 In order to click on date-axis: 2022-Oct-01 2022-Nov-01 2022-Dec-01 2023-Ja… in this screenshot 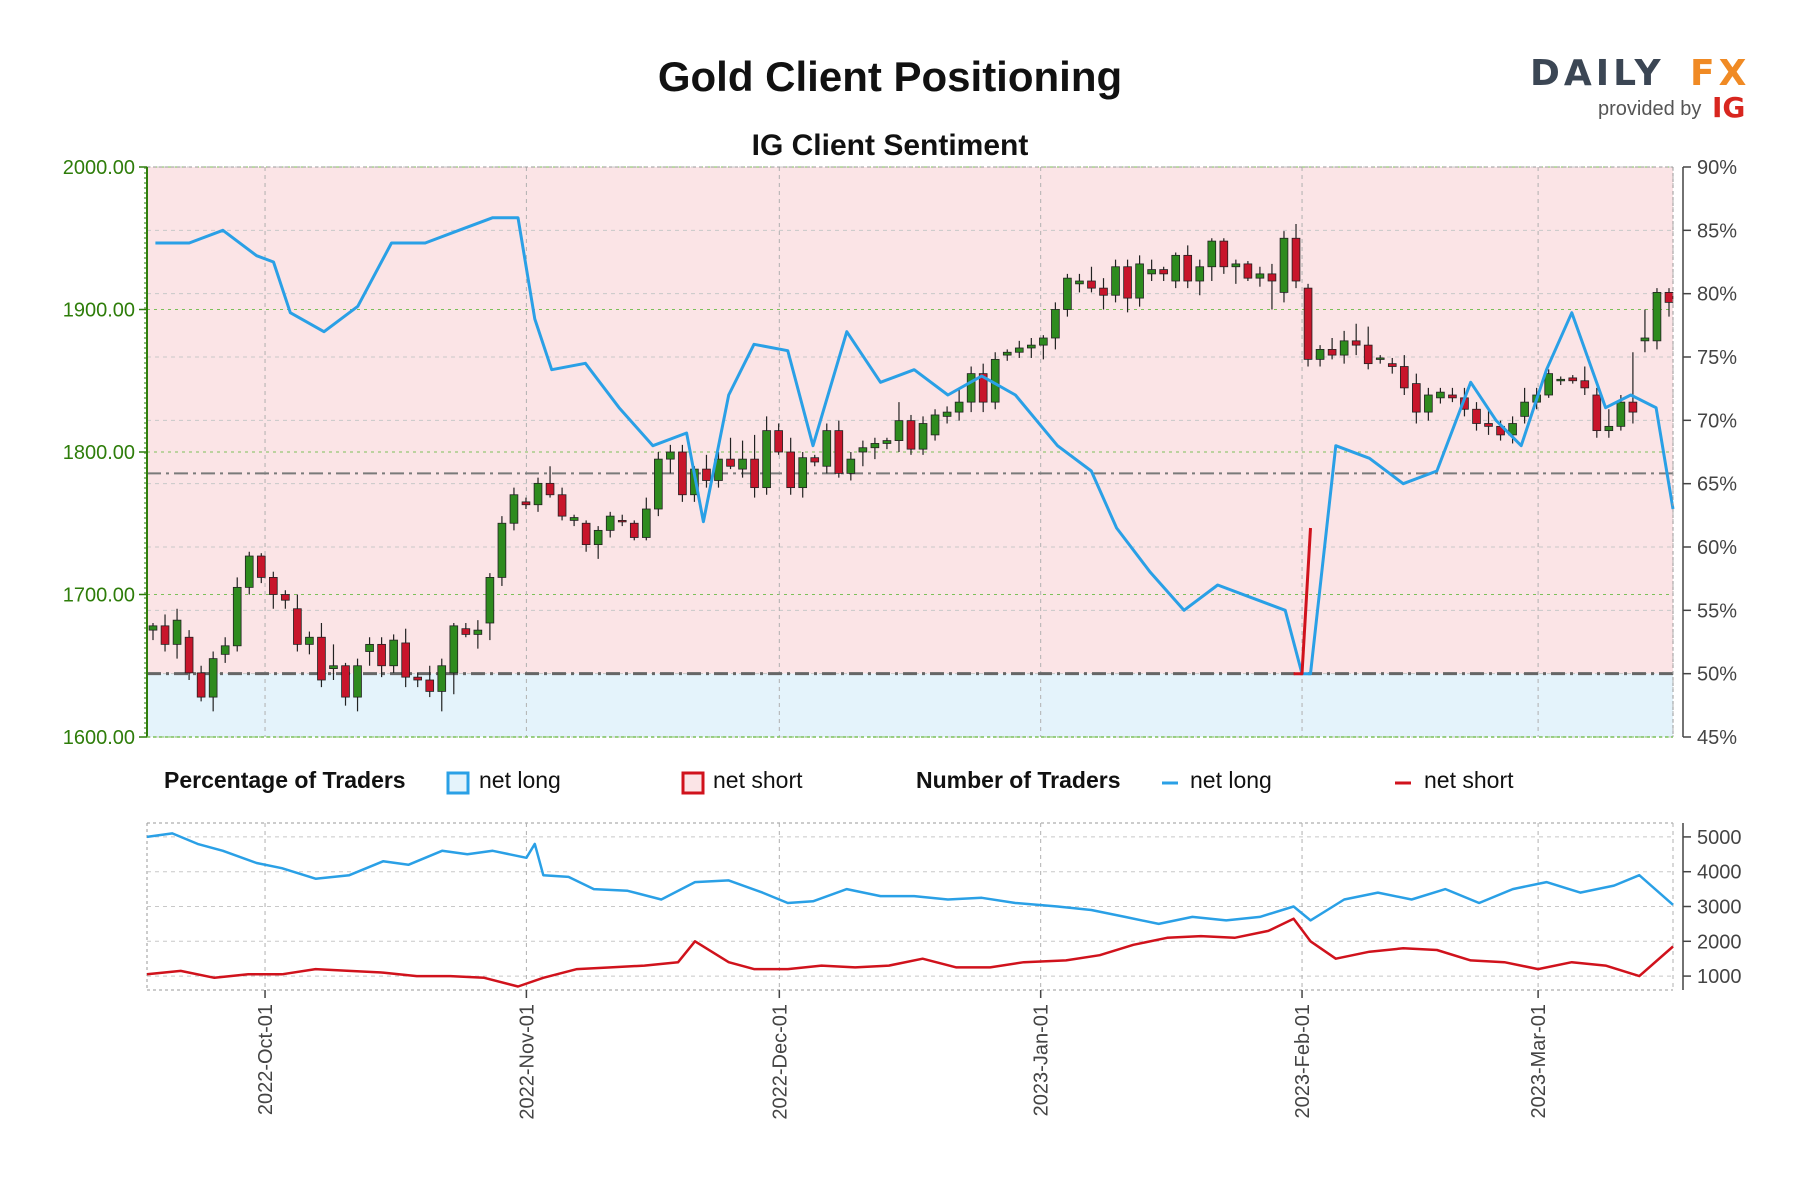, I will do `click(902, 1055)`.